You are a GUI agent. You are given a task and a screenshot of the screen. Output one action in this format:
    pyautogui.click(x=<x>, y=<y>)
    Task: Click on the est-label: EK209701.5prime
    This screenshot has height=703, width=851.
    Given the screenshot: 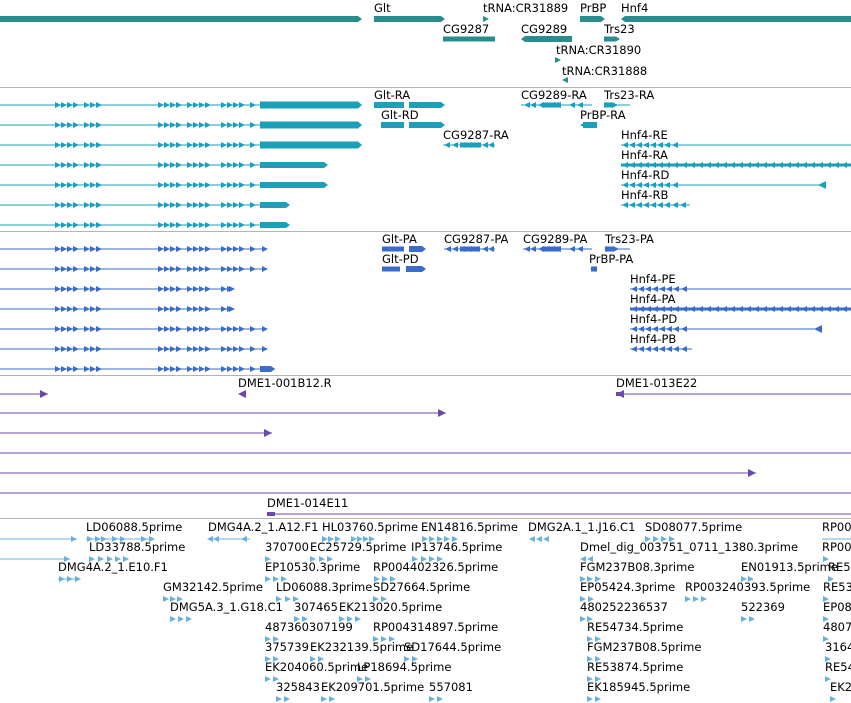 What is the action you would take?
    pyautogui.click(x=373, y=687)
    